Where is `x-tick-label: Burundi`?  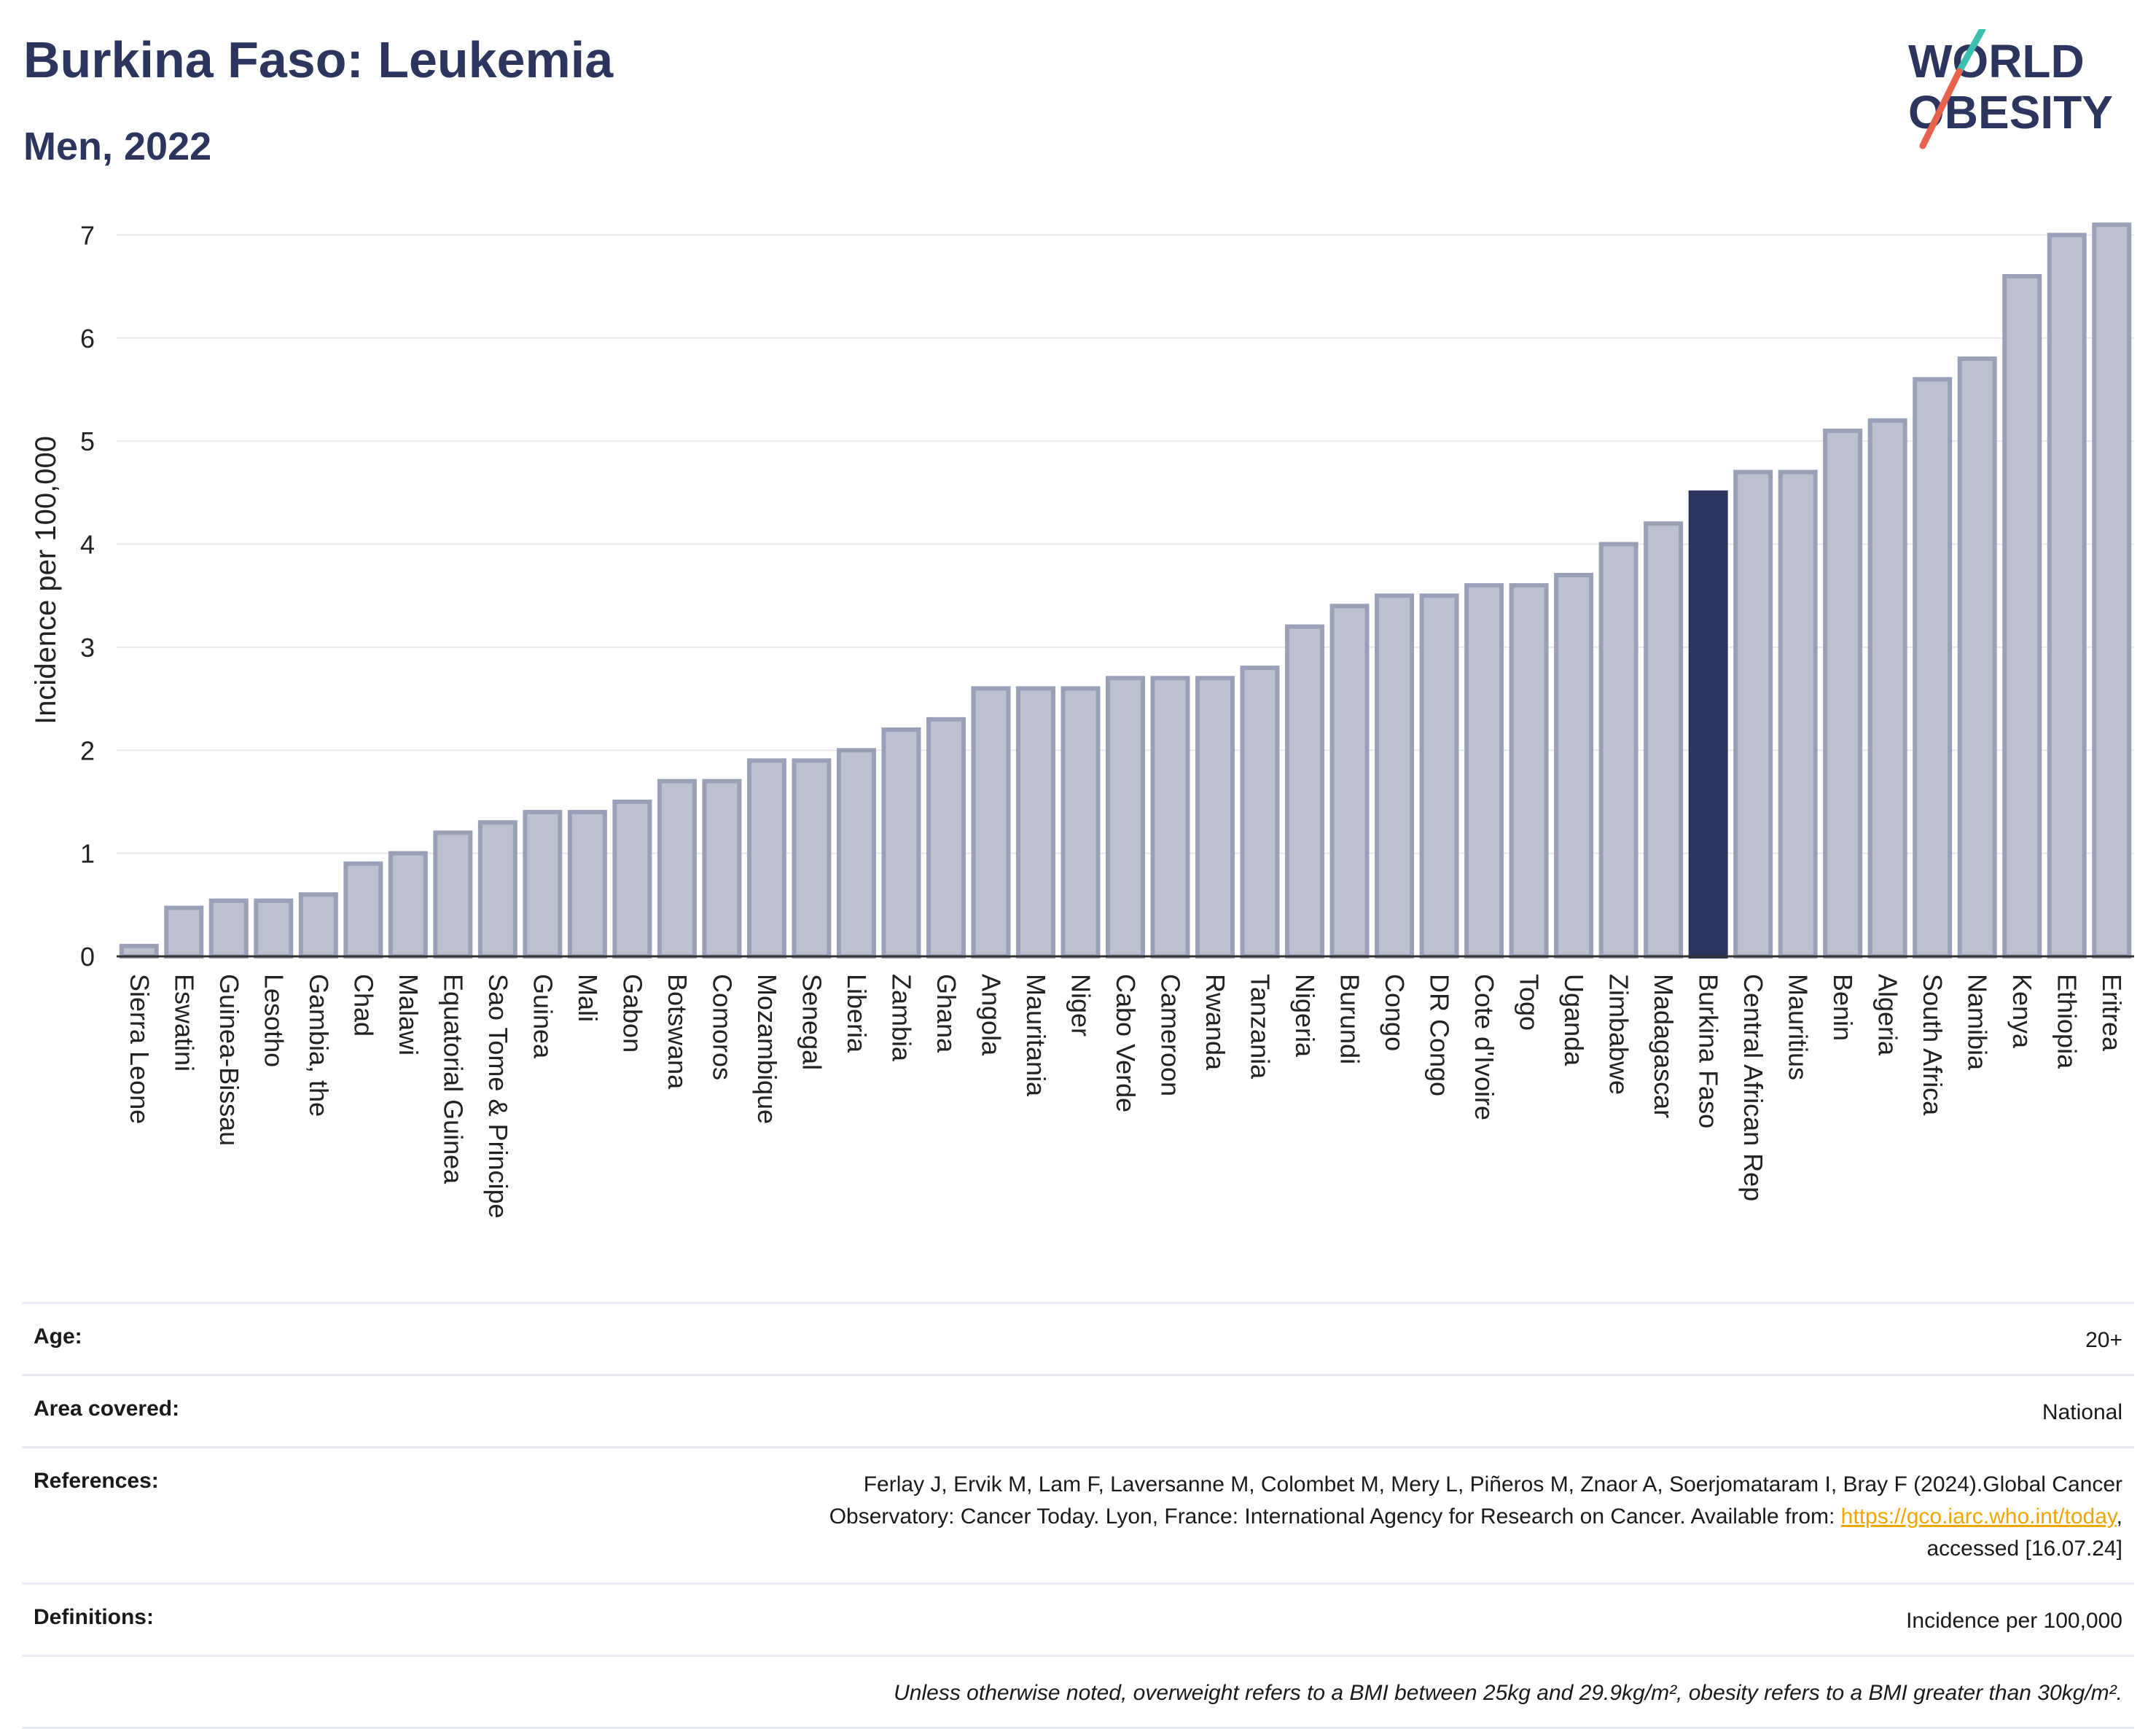 x-tick-label: Burundi is located at coordinates (1350, 1019).